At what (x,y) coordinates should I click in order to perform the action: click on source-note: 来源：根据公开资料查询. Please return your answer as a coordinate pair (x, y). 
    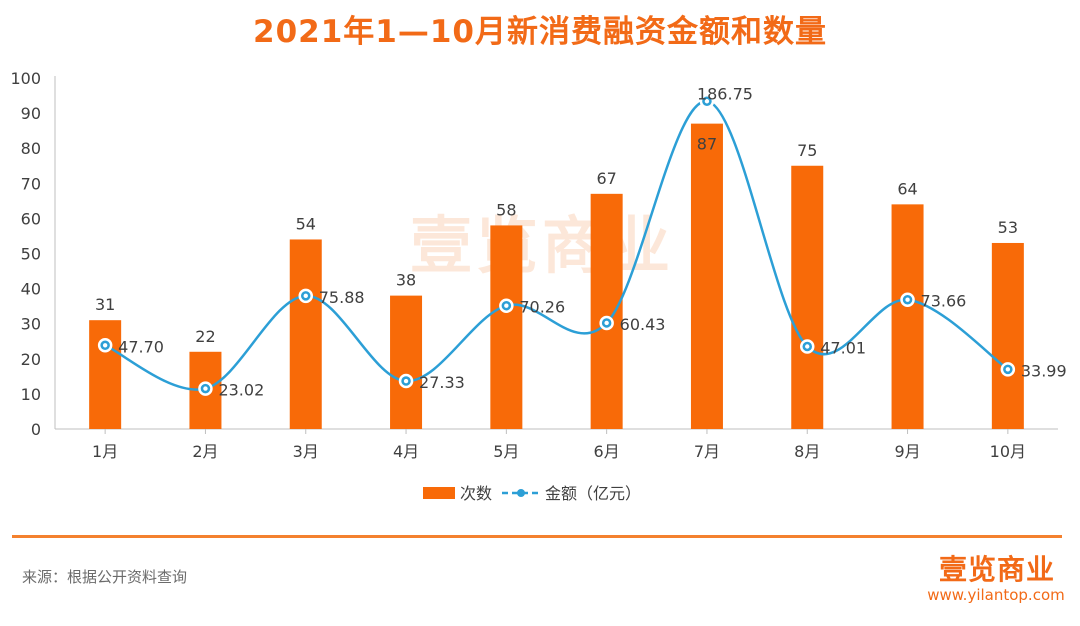
    Looking at the image, I should click on (105, 577).